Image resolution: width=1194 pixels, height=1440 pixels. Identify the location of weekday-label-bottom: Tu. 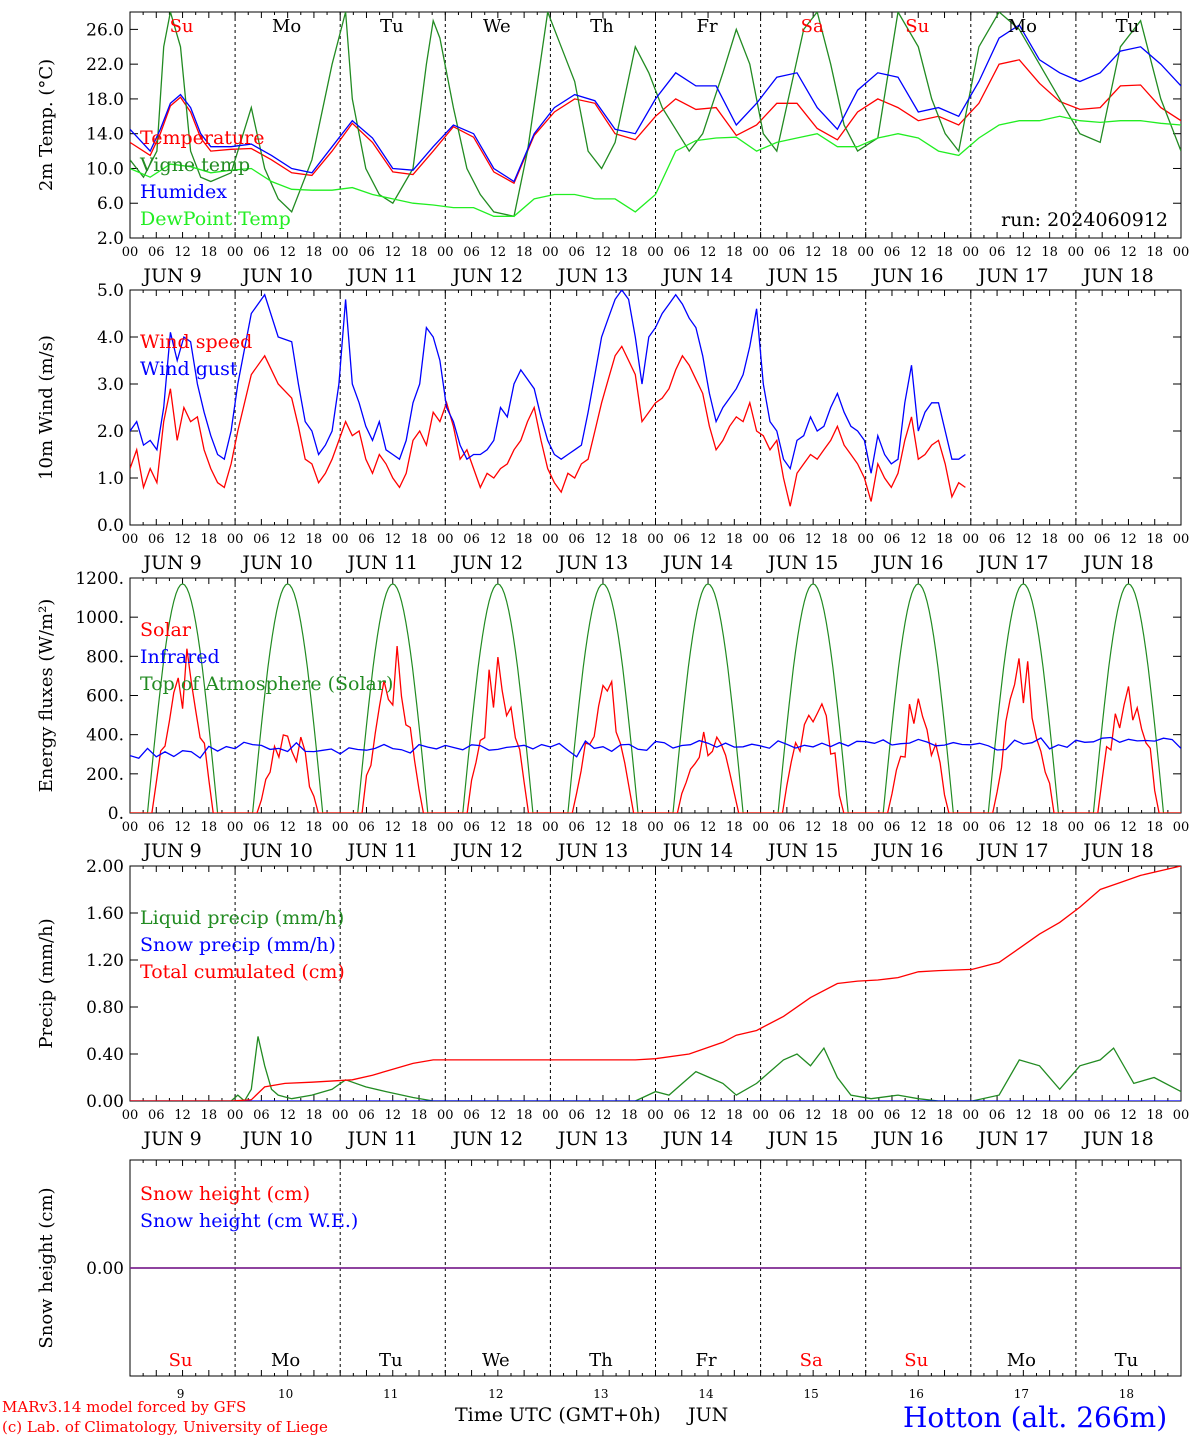
(1127, 1360).